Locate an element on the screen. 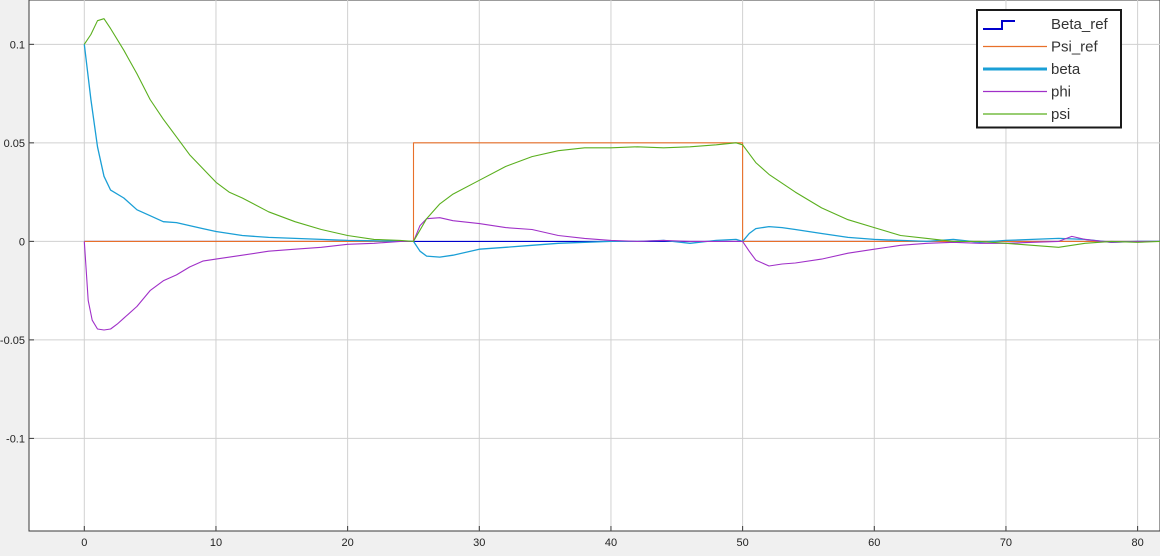 The image size is (1160, 556). x-tick-label: 0 is located at coordinates (84, 543).